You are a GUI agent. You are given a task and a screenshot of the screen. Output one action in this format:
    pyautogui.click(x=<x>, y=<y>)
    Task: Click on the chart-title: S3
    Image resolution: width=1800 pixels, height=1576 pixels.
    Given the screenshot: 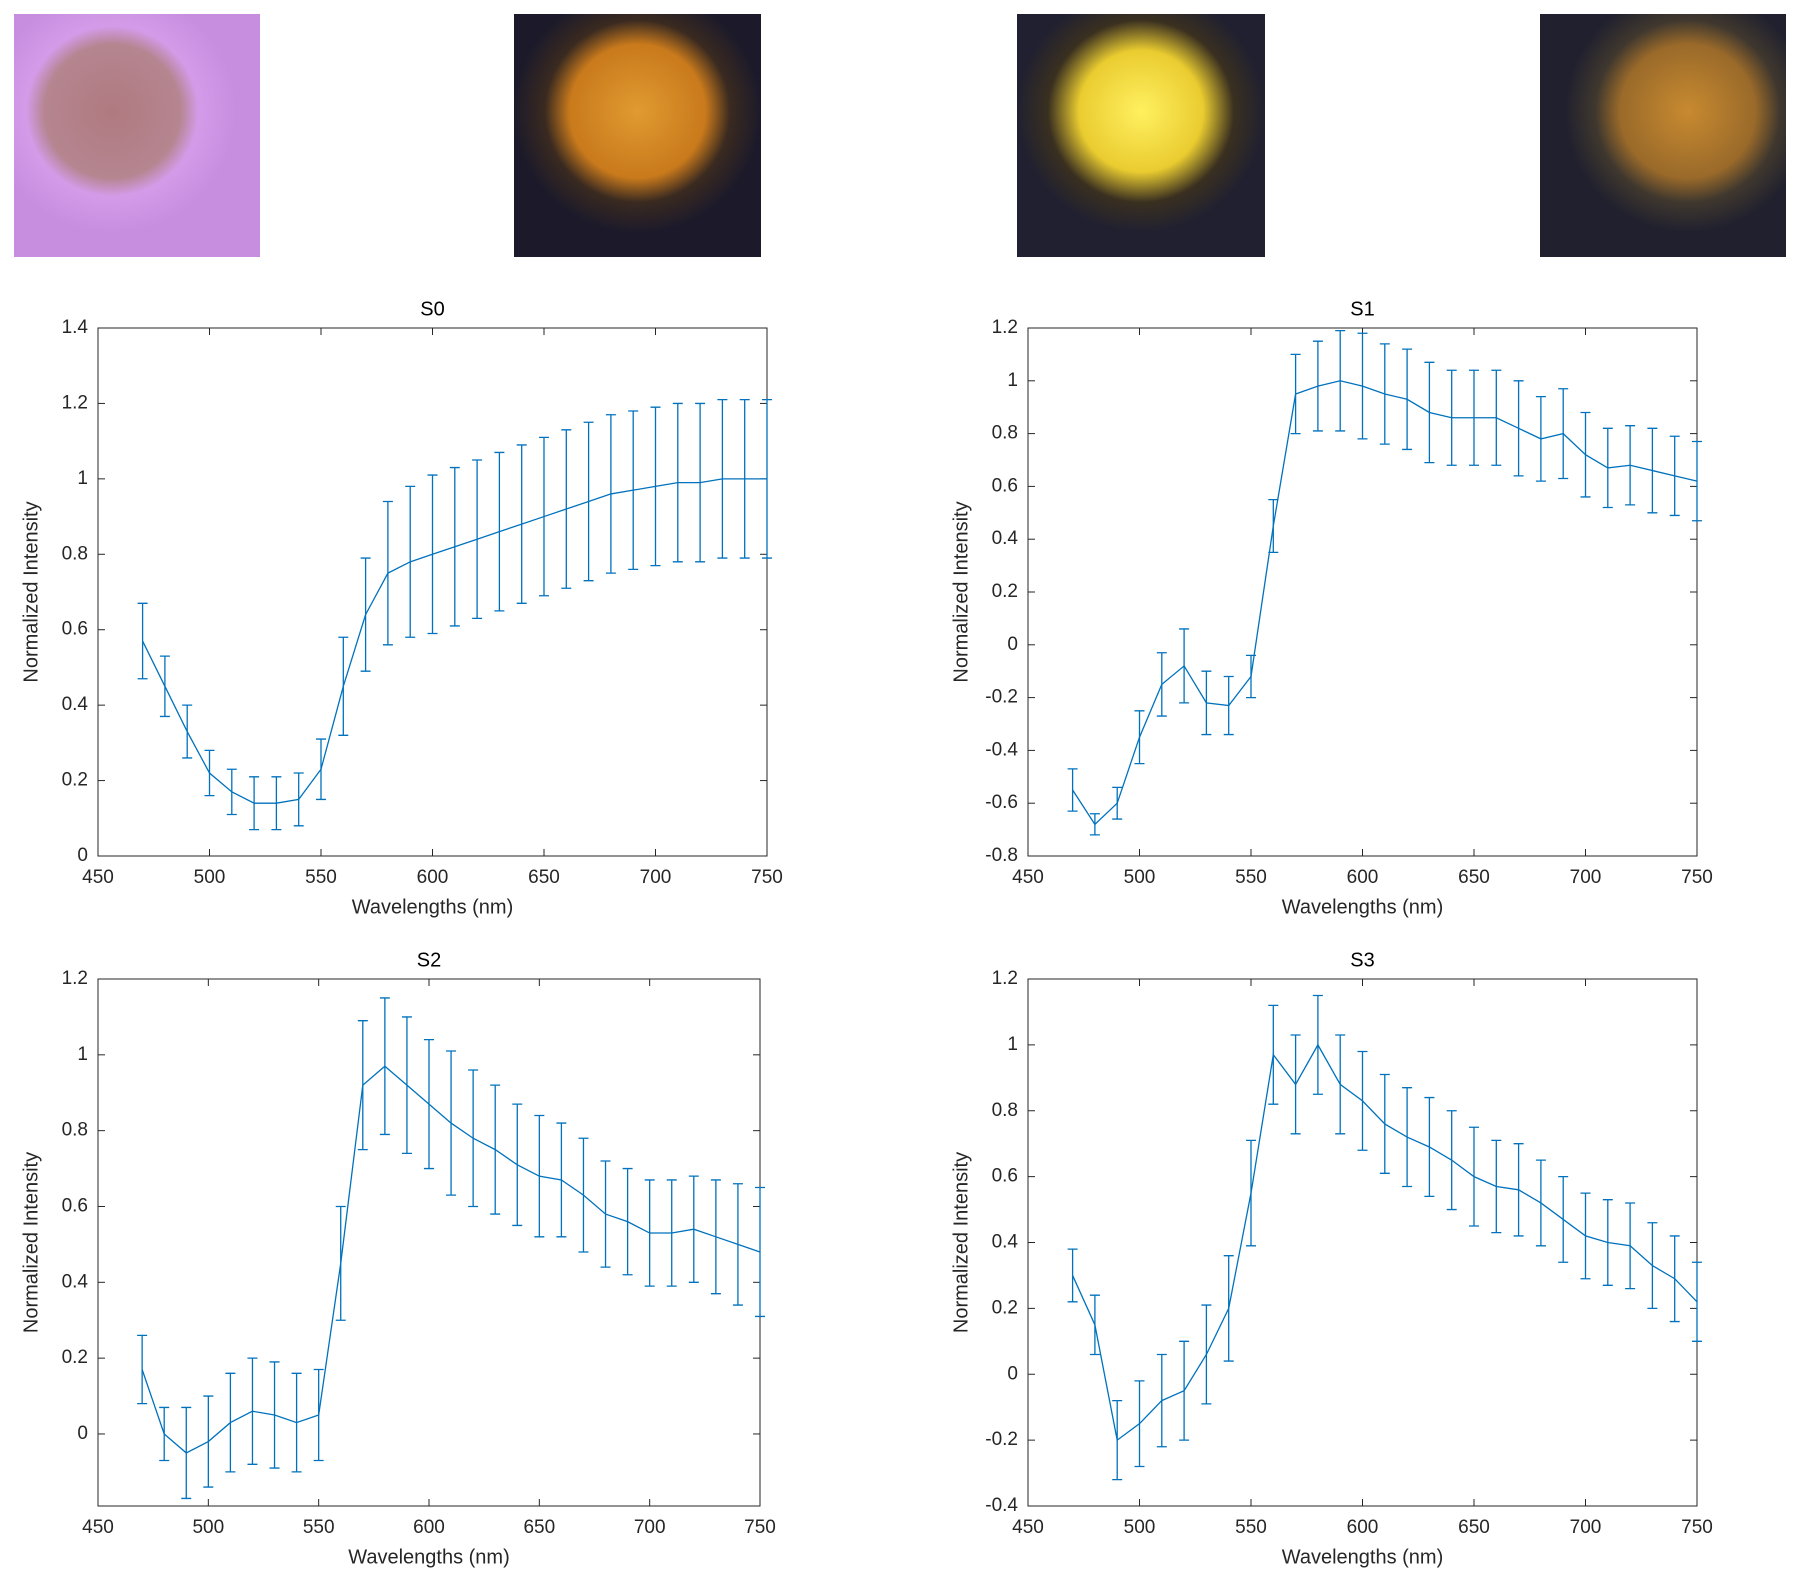 What is the action you would take?
    pyautogui.click(x=1362, y=960)
    